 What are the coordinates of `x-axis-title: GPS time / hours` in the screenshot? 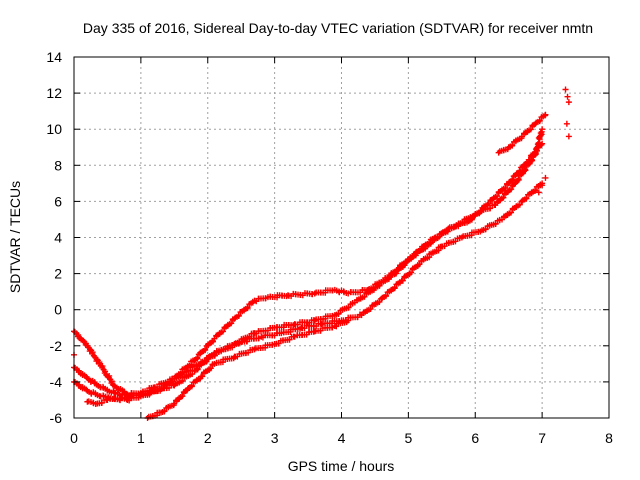 It's located at (341, 466).